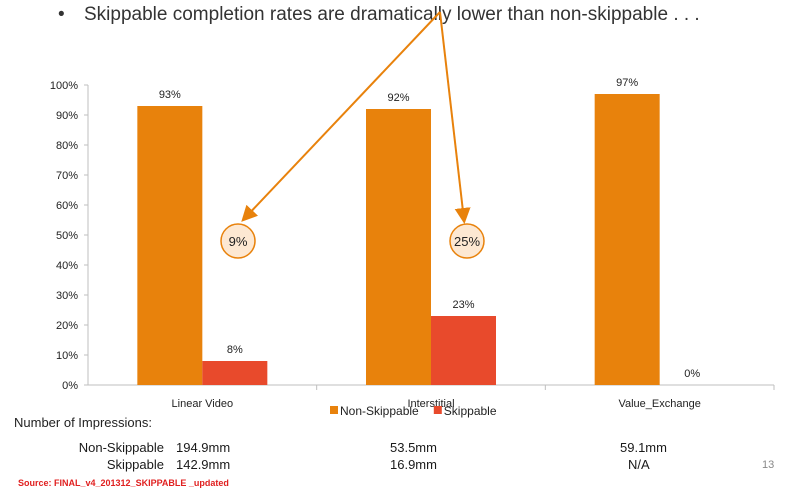 This screenshot has width=789, height=504. What do you see at coordinates (470, 411) in the screenshot?
I see `legend-label: Skippable` at bounding box center [470, 411].